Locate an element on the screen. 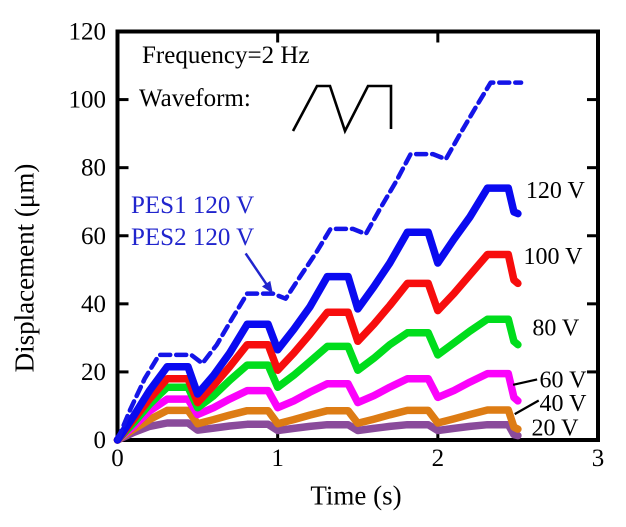 Image resolution: width=626 pixels, height=527 pixels. y-axis-title: Displacement (μm) is located at coordinates (24, 268).